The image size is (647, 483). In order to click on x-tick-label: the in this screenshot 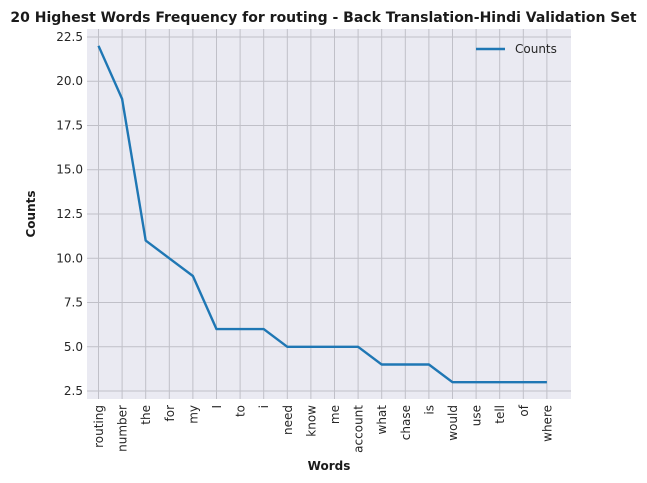, I will do `click(146, 415)`.